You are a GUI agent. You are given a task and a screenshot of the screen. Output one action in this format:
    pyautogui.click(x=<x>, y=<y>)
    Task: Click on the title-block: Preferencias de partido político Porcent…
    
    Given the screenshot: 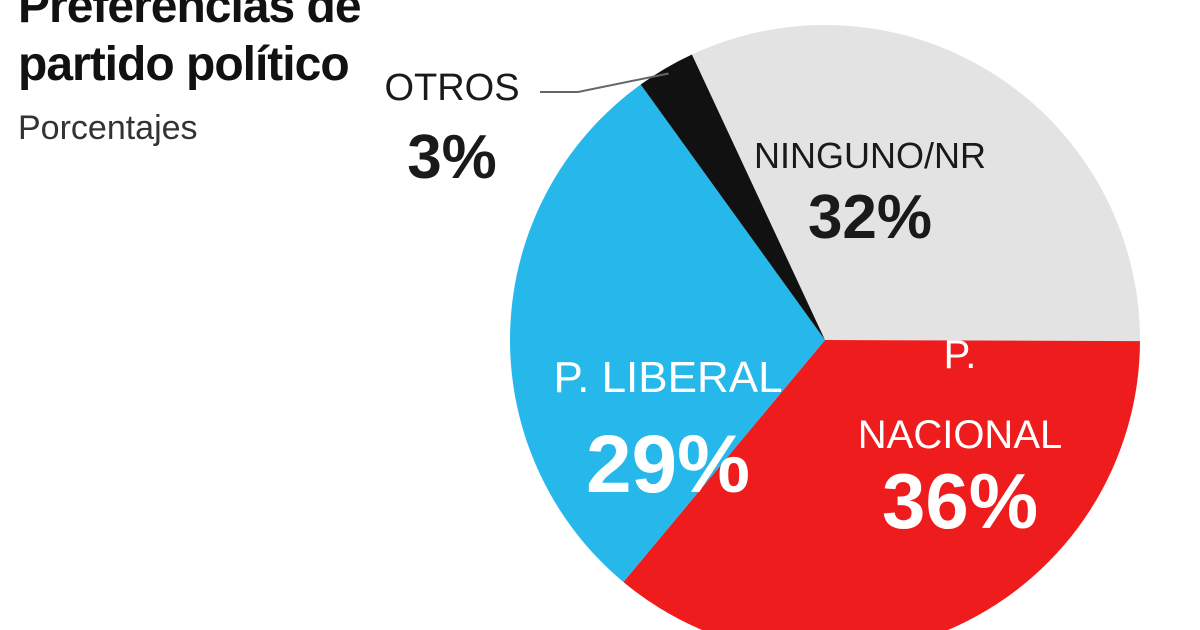 What is the action you would take?
    pyautogui.click(x=198, y=74)
    